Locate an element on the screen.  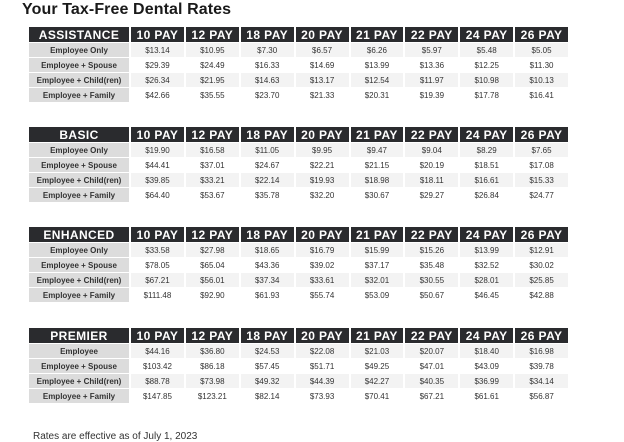
rate-cell: $67.21 is located at coordinates (432, 396).